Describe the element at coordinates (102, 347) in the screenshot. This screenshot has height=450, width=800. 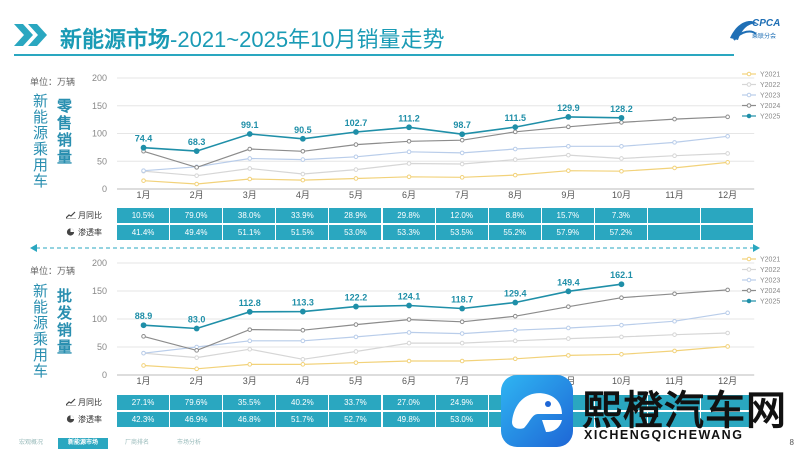
I see `y-tick-label: 50` at that location.